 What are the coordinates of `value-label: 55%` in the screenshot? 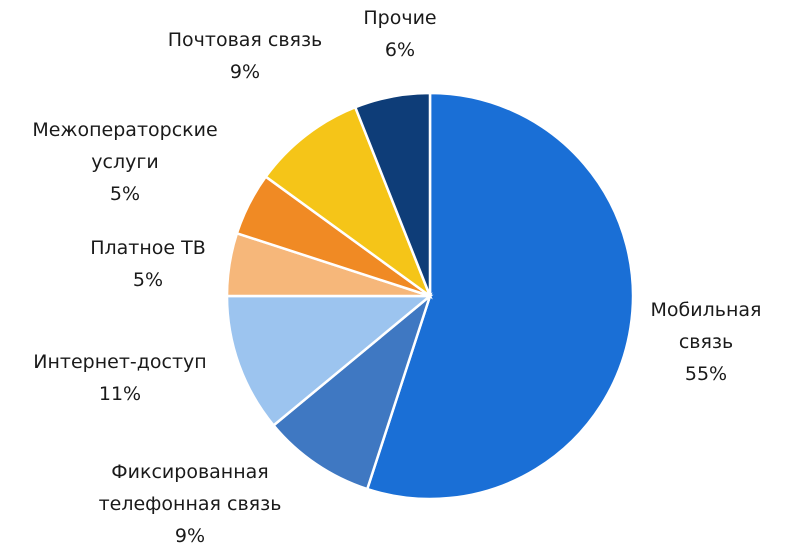 It's located at (706, 374).